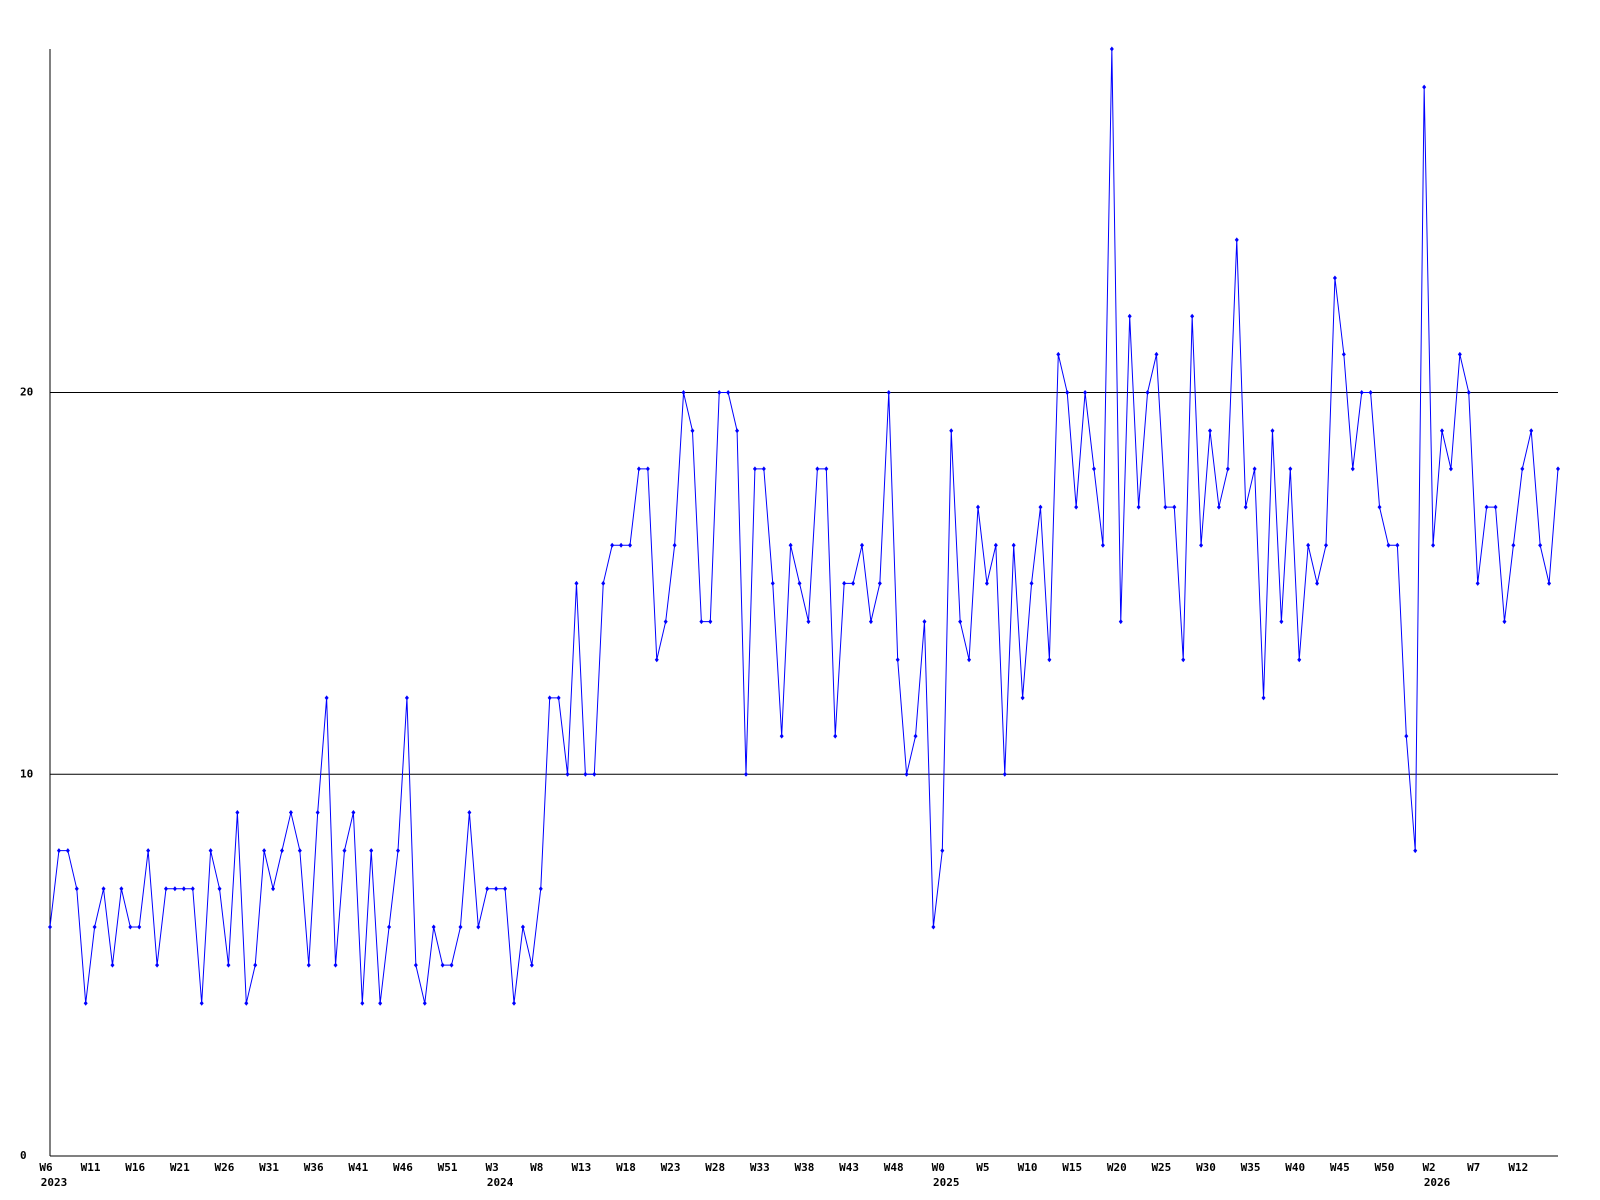 The image size is (1600, 1200). Describe the element at coordinates (54, 1182) in the screenshot. I see `x-year-label: 2023` at that location.